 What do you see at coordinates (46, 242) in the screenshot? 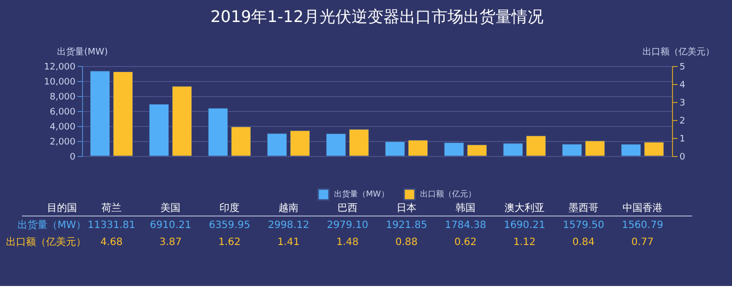
I see `text: 出口额（亿美元）` at bounding box center [46, 242].